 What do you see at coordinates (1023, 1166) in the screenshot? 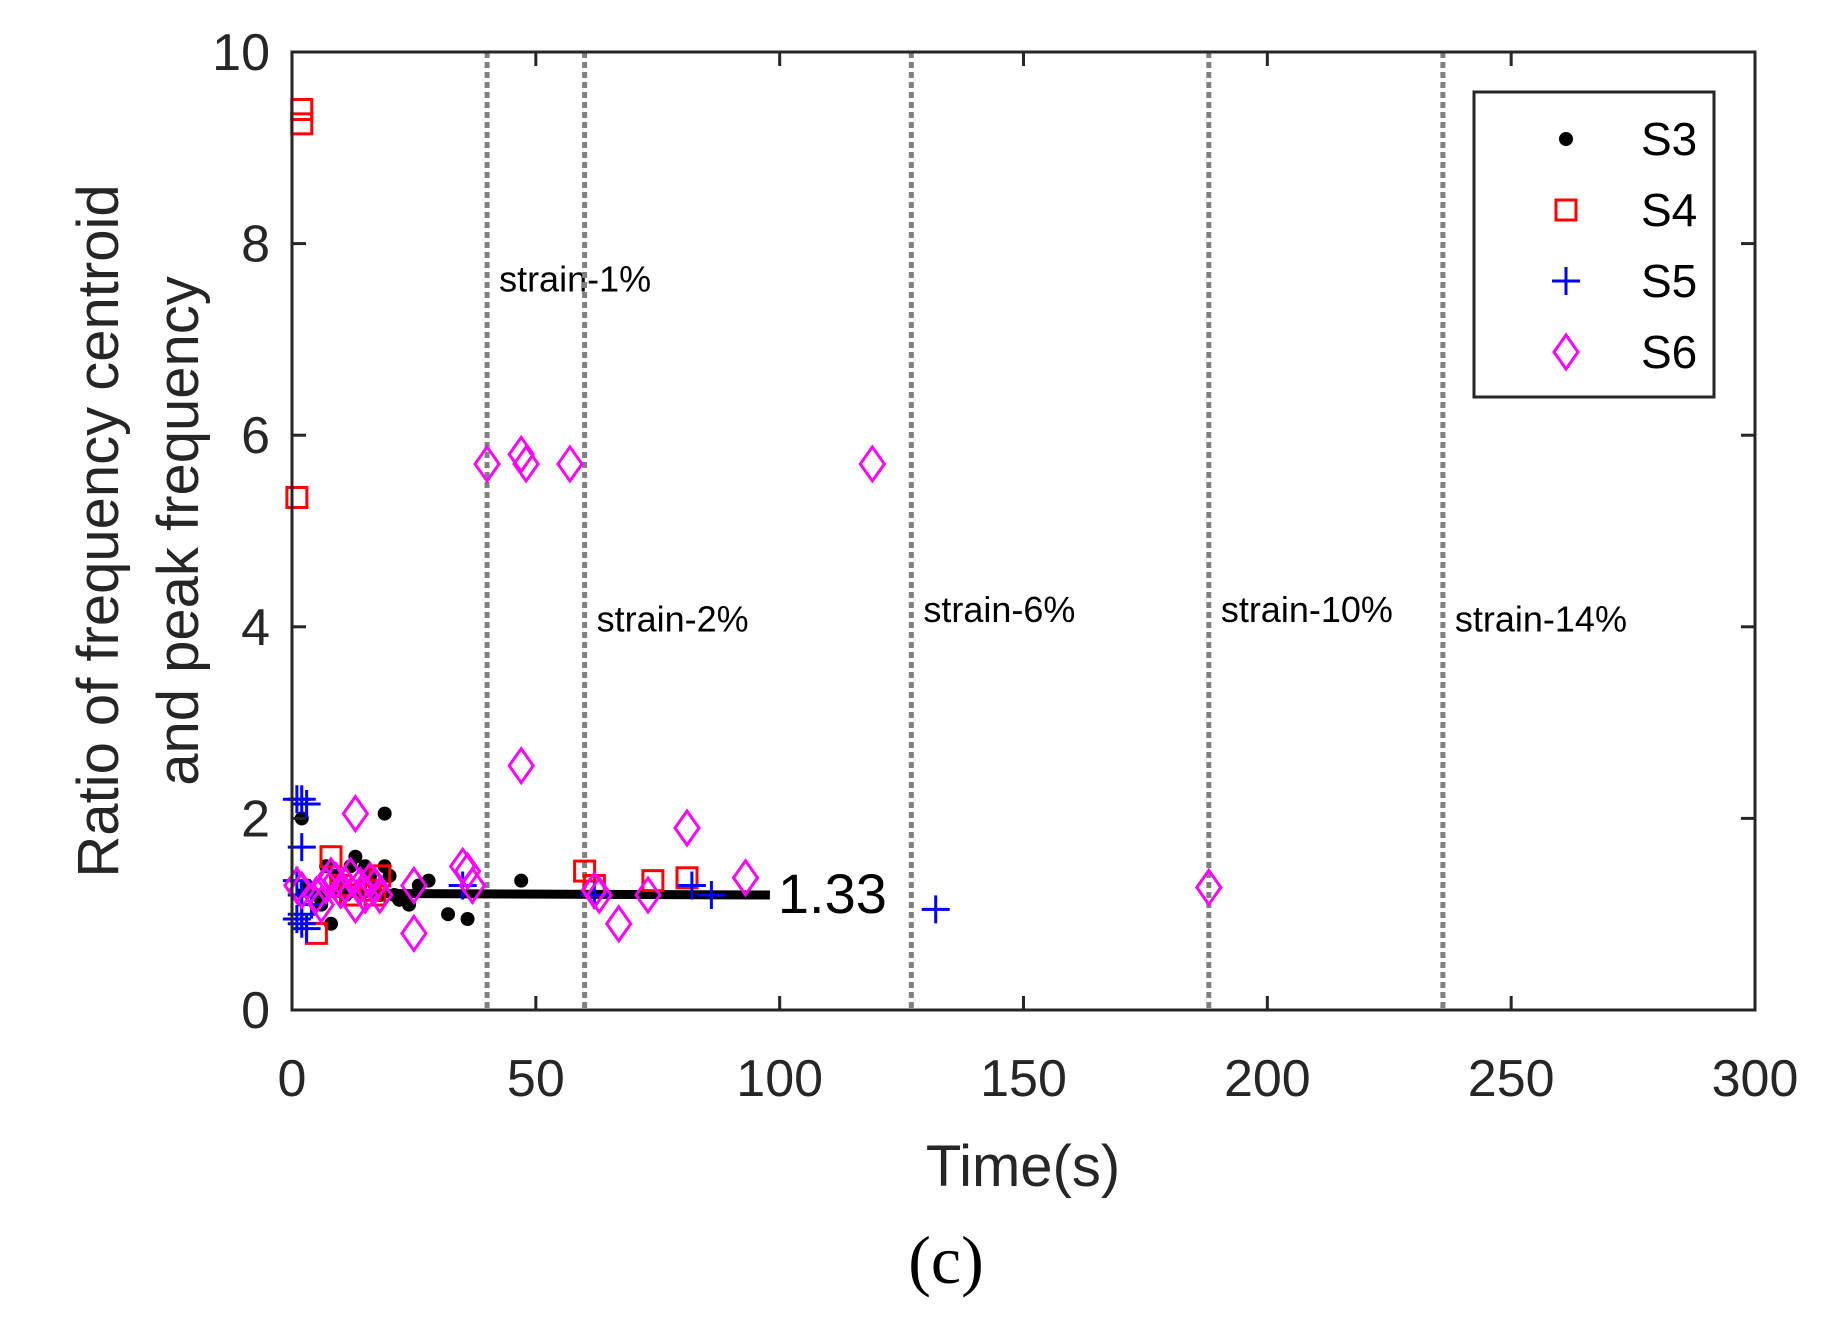
I see `x-axis-title: Time(s)` at bounding box center [1023, 1166].